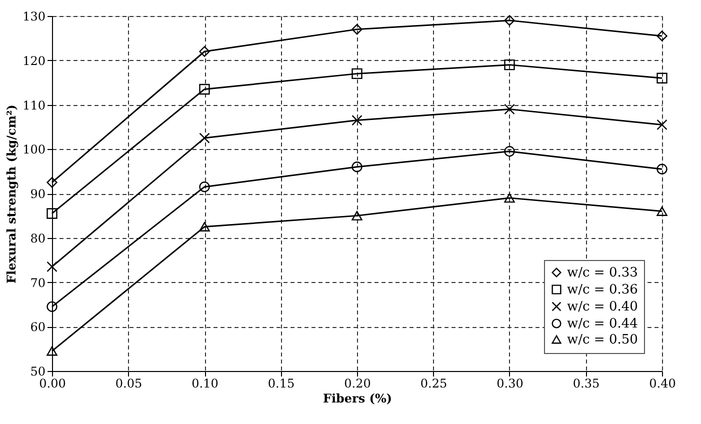  I want to click on x-axis-title: Fibers (%), so click(357, 399).